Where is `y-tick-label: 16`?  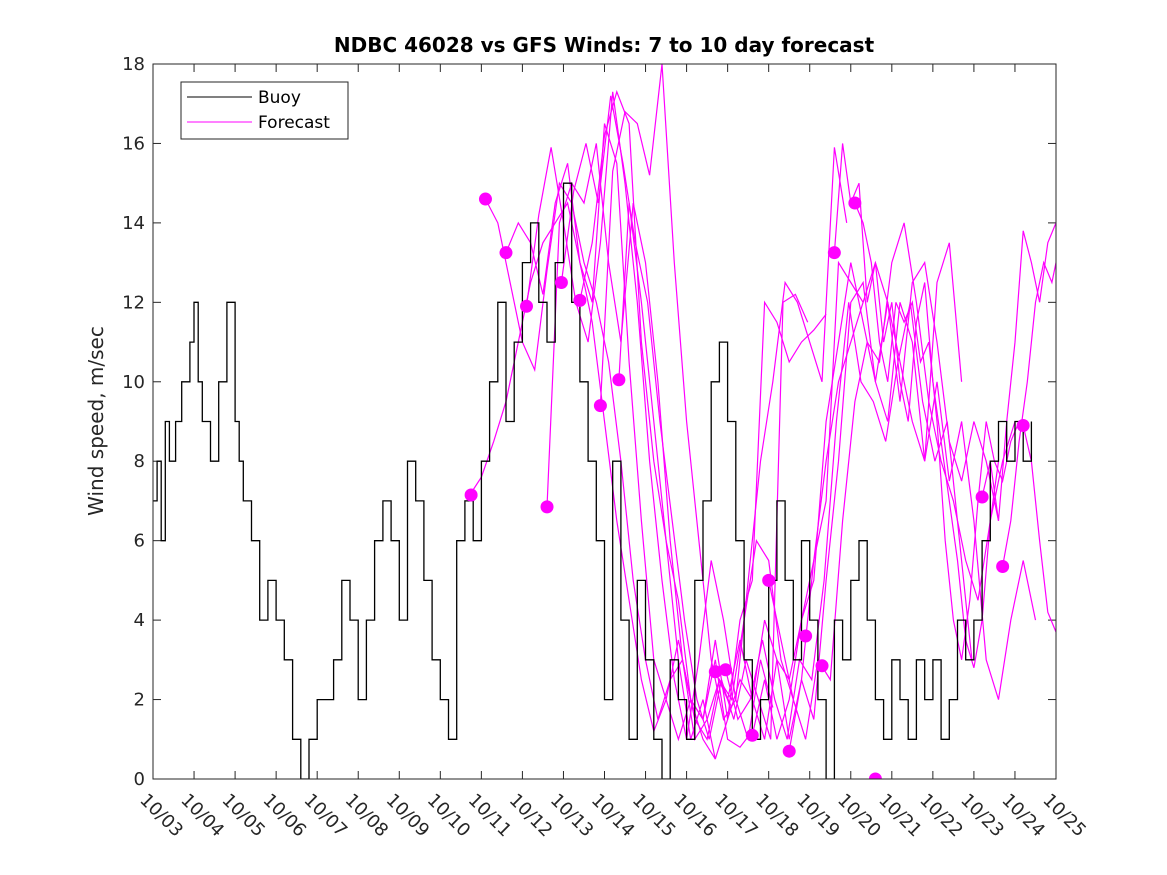 y-tick-label: 16 is located at coordinates (133, 143).